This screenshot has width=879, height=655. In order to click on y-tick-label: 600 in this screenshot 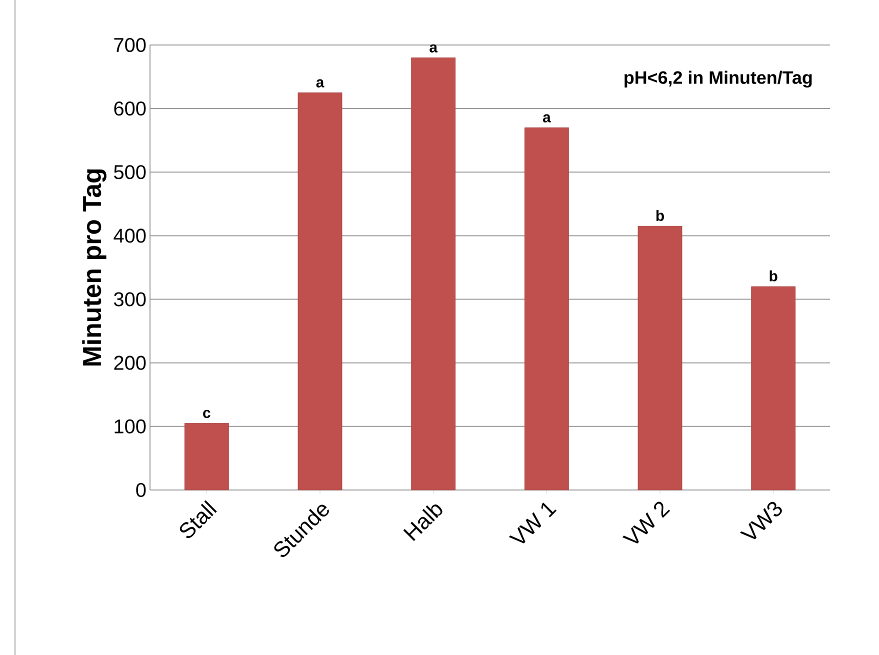, I will do `click(130, 109)`.